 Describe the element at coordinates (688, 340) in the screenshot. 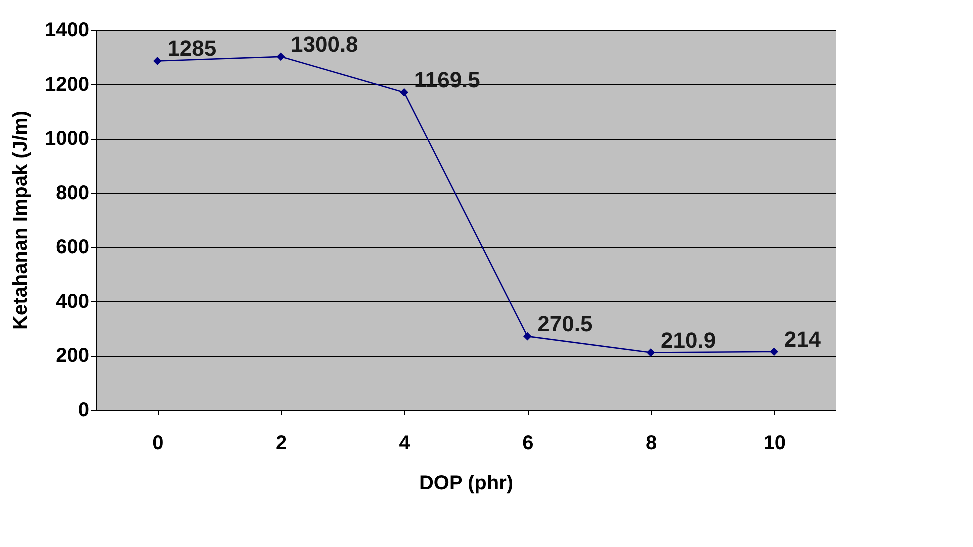

I see `data-label: 210.9` at that location.